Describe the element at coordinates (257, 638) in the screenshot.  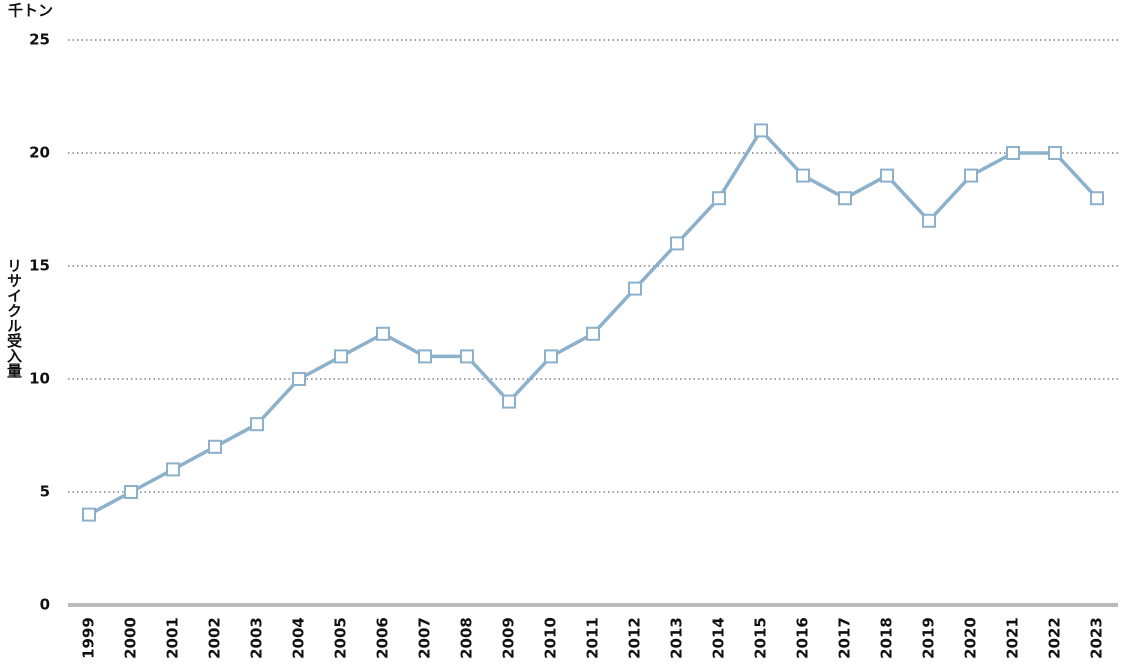
I see `x-tick-label: 2003` at that location.